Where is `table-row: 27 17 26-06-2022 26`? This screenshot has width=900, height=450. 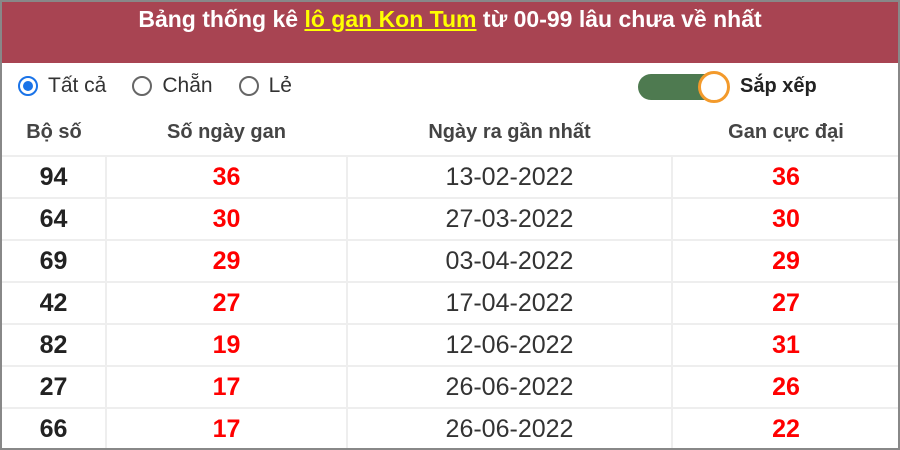 table-row: 27 17 26-06-2022 26 is located at coordinates (450, 387).